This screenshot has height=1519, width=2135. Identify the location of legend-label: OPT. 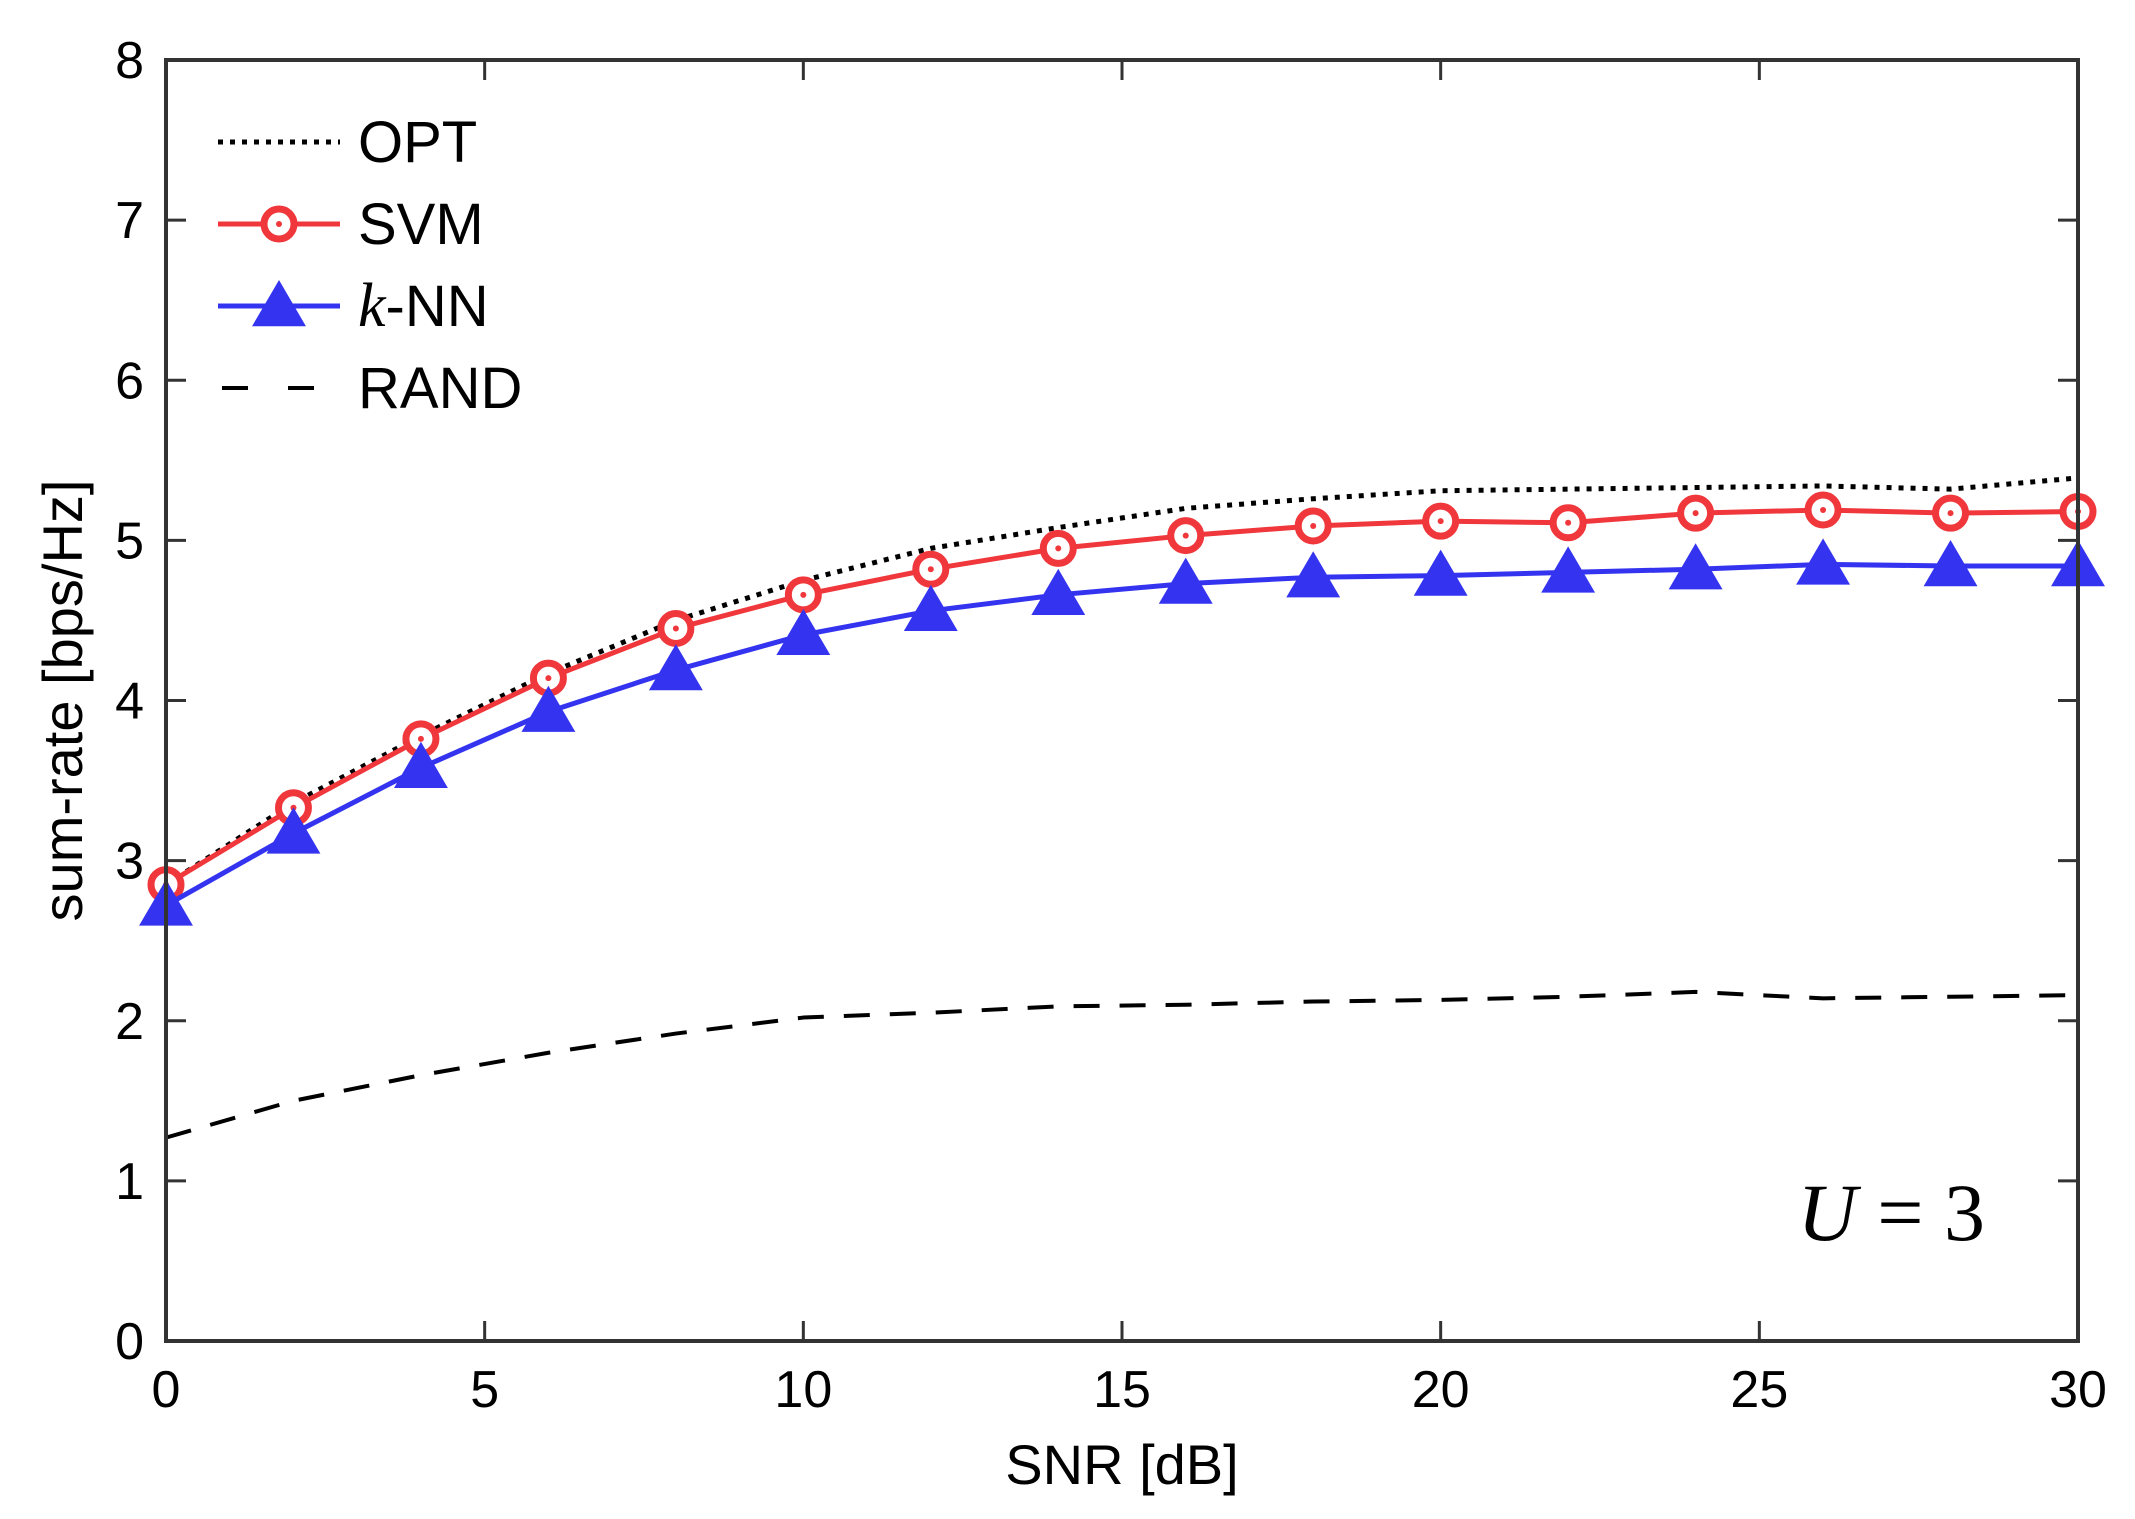
(417, 142).